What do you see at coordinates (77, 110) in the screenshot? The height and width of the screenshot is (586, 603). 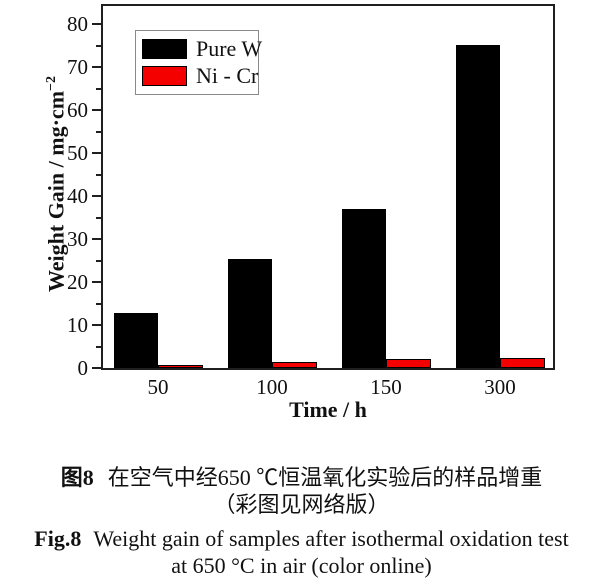 I see `y-axis-tick-label: 60` at bounding box center [77, 110].